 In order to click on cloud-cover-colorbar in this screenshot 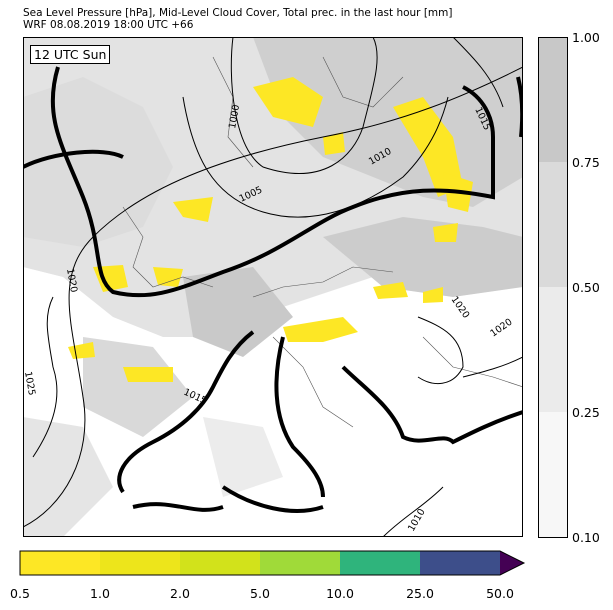, I will do `click(553, 287)`.